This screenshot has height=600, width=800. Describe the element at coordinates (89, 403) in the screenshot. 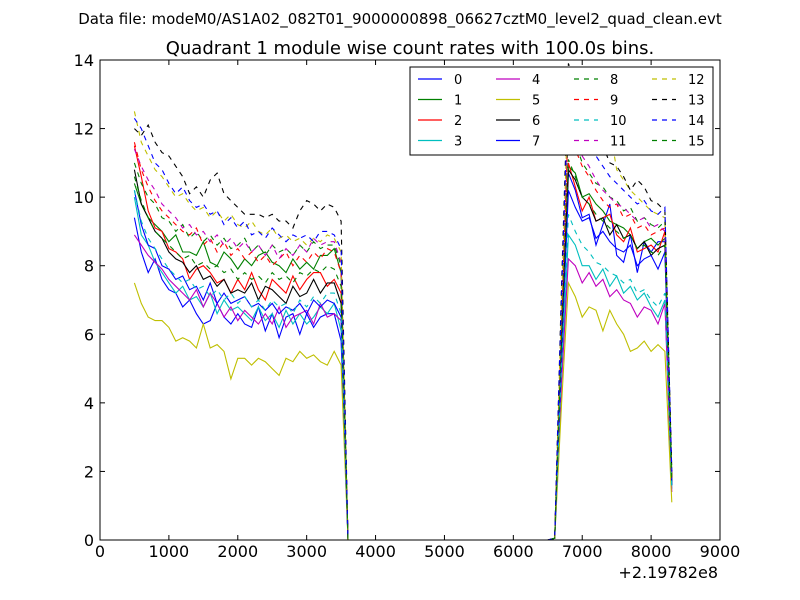

I see `y-tick-label: 4` at that location.